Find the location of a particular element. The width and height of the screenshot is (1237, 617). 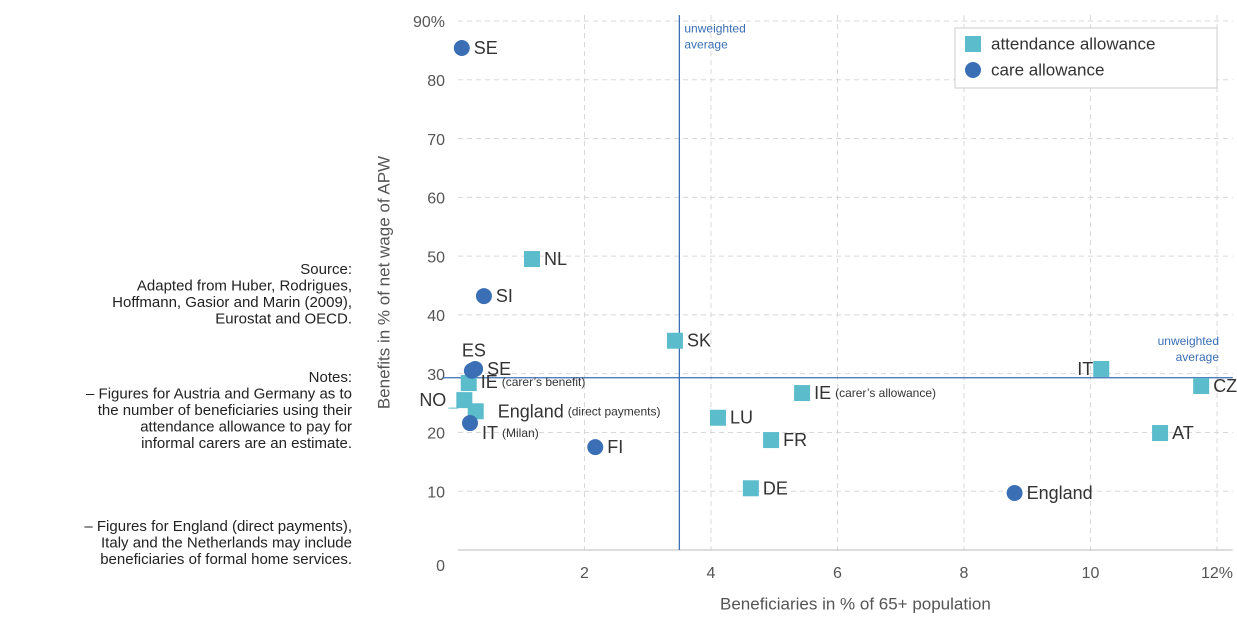

point-label-name: FR is located at coordinates (795, 440).